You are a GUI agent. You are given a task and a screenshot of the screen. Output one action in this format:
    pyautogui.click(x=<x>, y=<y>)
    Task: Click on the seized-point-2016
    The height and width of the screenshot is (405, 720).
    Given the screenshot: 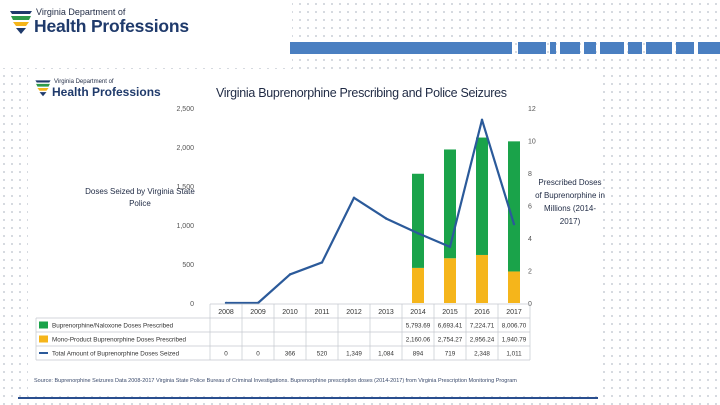 What is the action you would take?
    pyautogui.click(x=482, y=120)
    